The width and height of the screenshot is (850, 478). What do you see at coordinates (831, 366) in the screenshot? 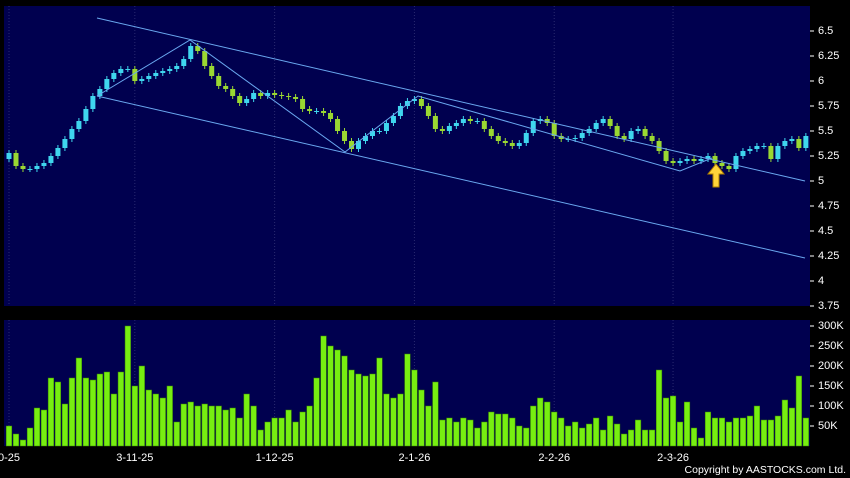
I see `y-tick-label: 200K` at bounding box center [831, 366].